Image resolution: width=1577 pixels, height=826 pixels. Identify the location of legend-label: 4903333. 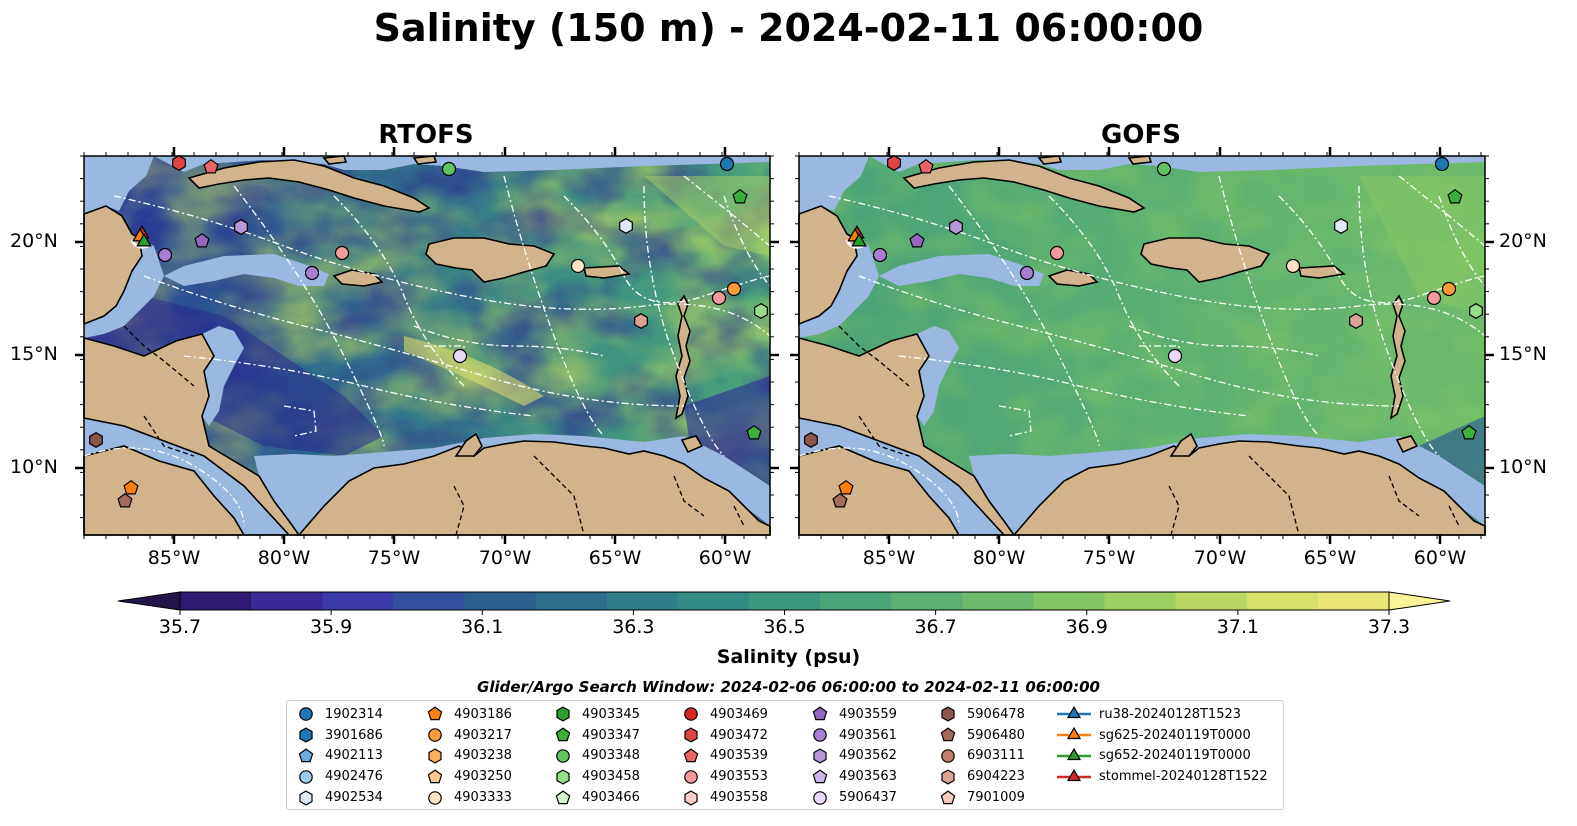
(483, 798).